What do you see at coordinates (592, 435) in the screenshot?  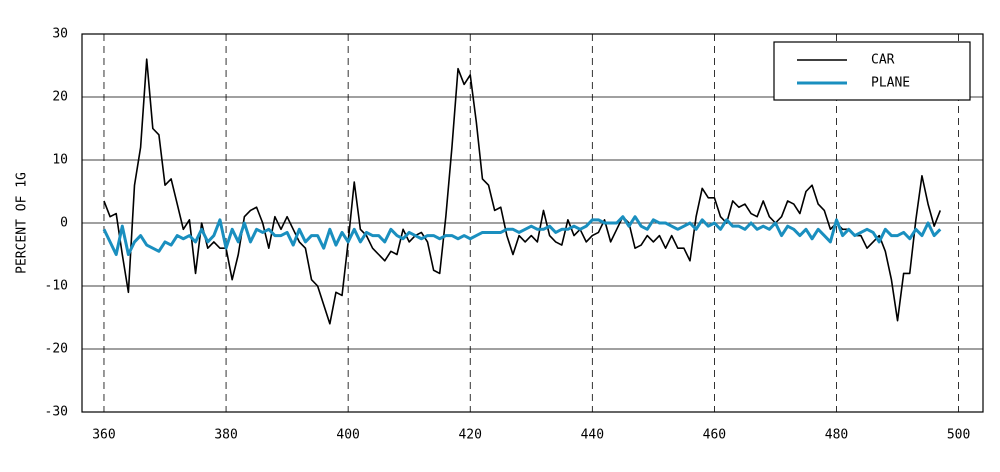 I see `x-tick-label: 440` at bounding box center [592, 435].